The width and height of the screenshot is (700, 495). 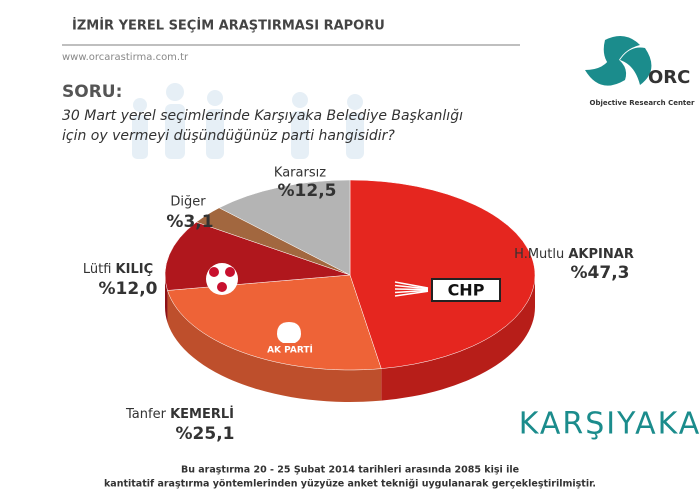 I want to click on slice-name: H.Mutlu AKPINAR, so click(x=574, y=254).